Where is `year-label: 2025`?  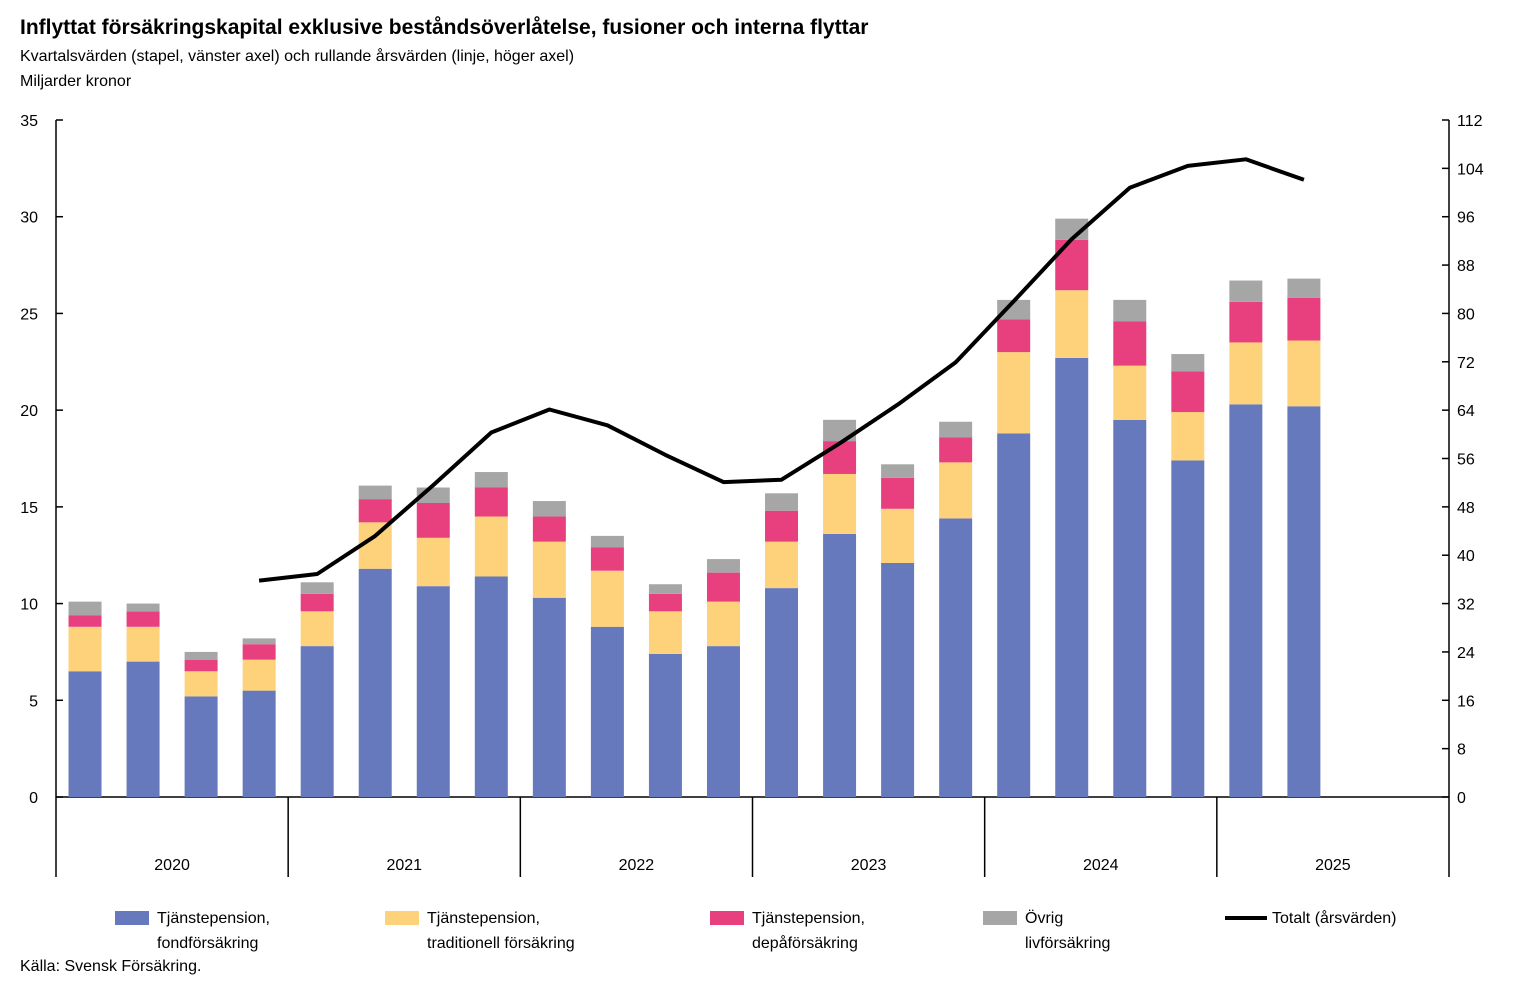 year-label: 2025 is located at coordinates (1333, 865).